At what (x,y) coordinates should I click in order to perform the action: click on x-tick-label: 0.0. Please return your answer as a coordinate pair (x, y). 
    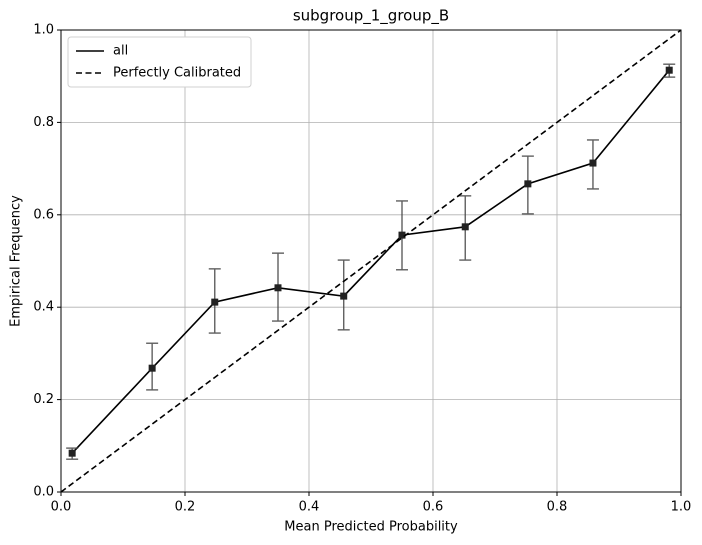
    Looking at the image, I should click on (61, 507).